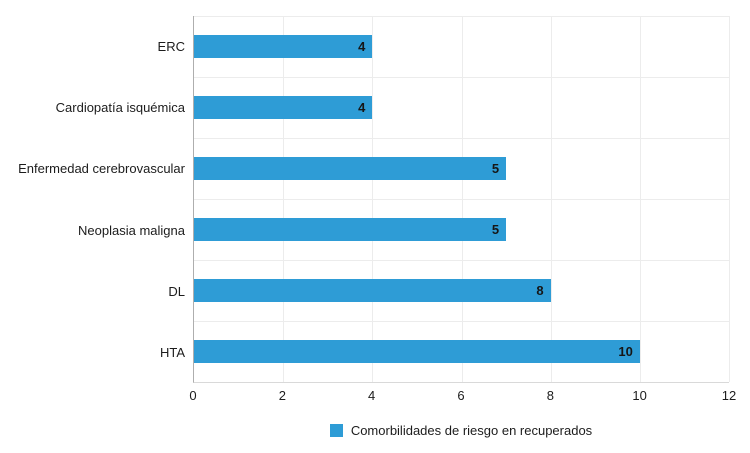  I want to click on bar-row: 10, so click(461, 351).